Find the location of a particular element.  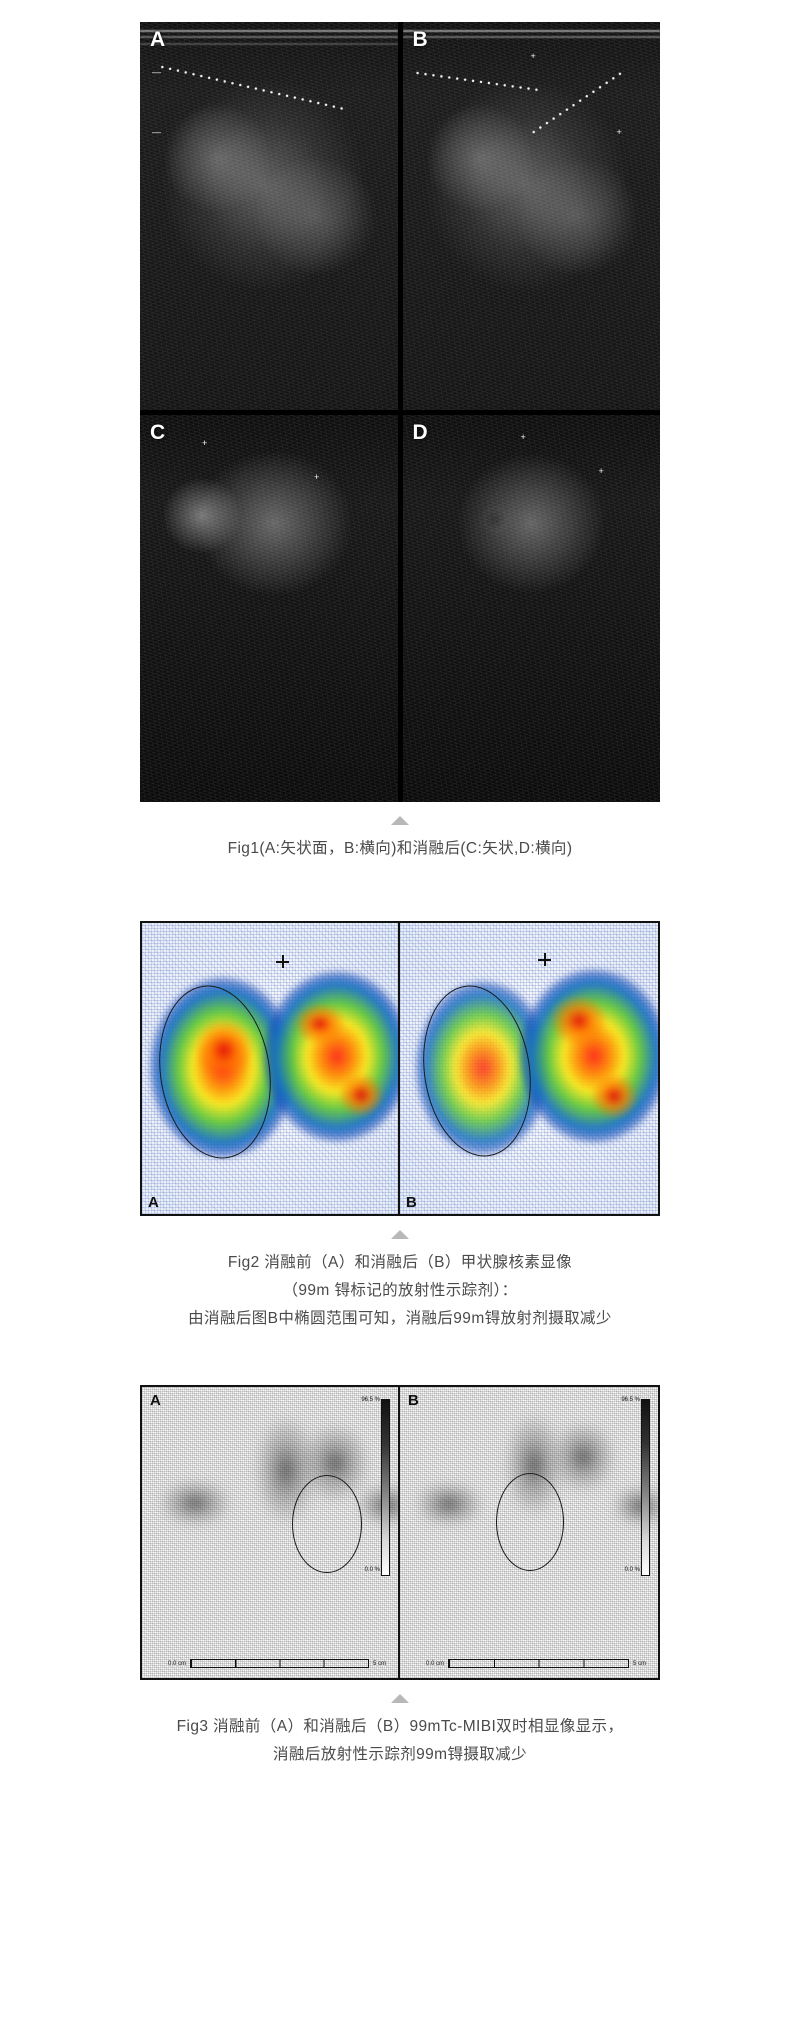

ultrasound-panel-b: + + B is located at coordinates (531, 216).